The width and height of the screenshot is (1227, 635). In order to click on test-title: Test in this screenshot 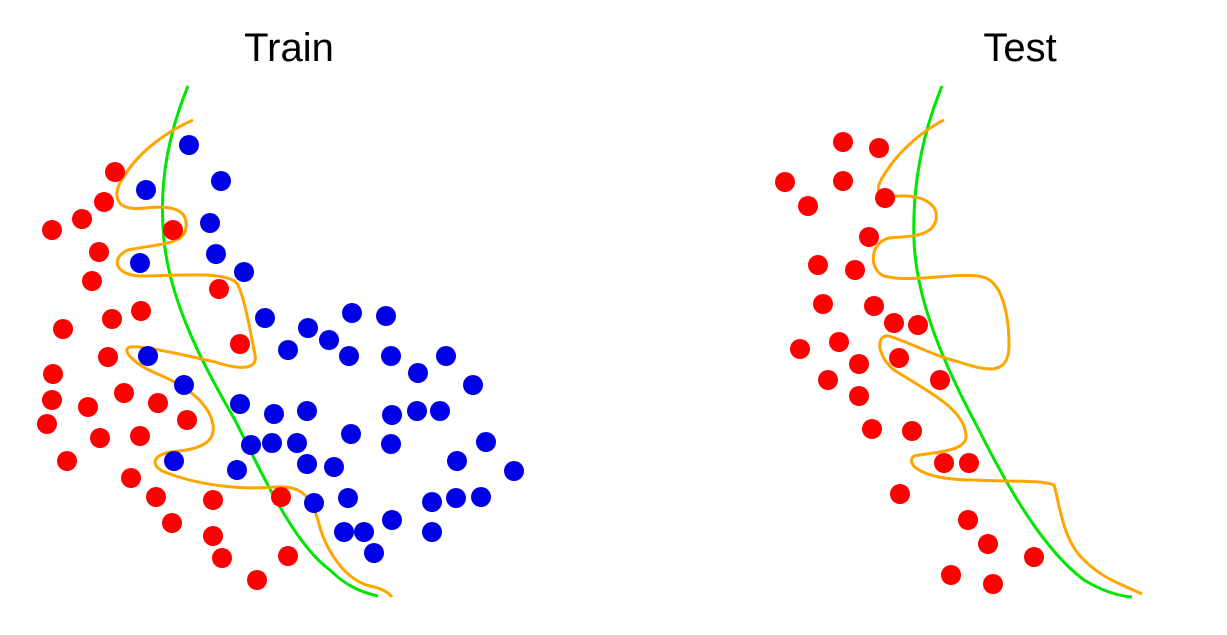, I will do `click(1020, 48)`.